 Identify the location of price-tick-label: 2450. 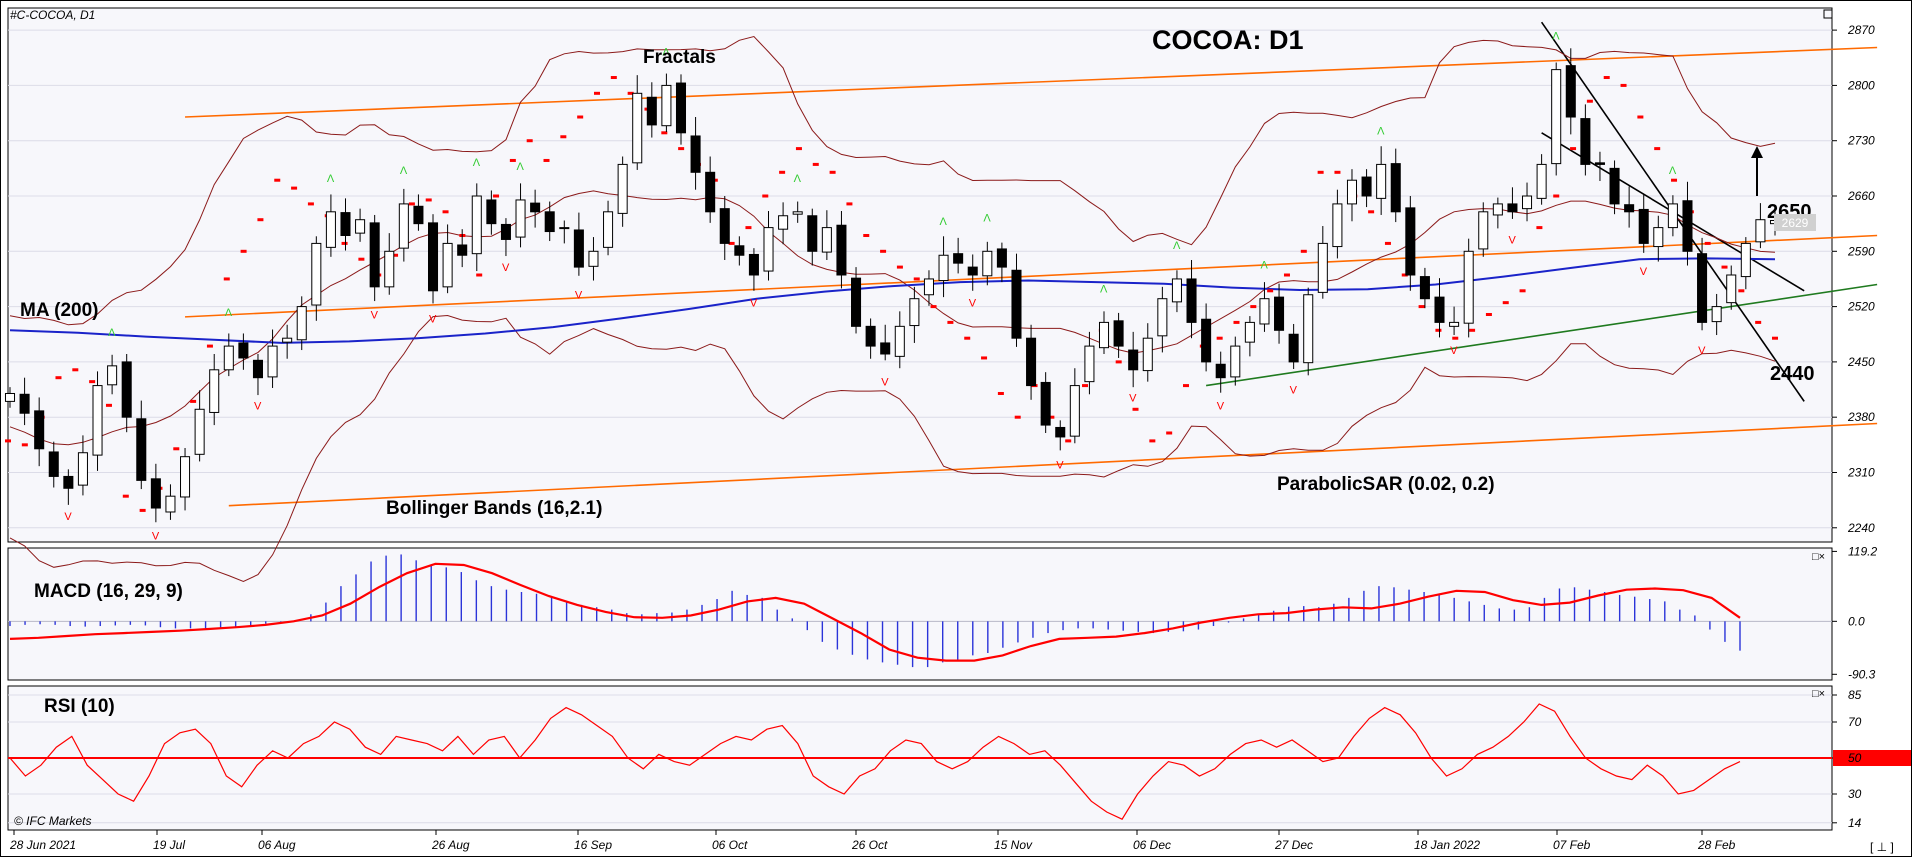
(1861, 362).